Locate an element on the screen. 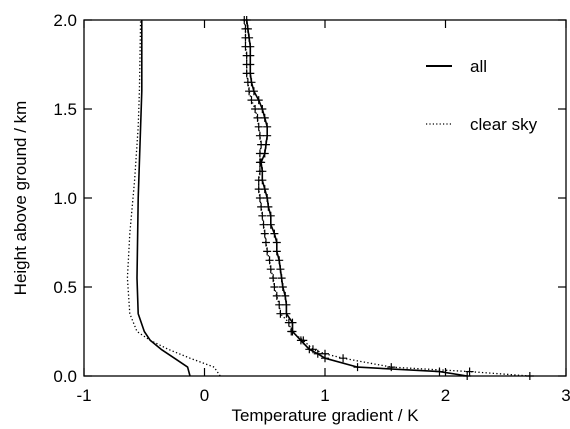  x-tick-label-2: 1 is located at coordinates (324, 395).